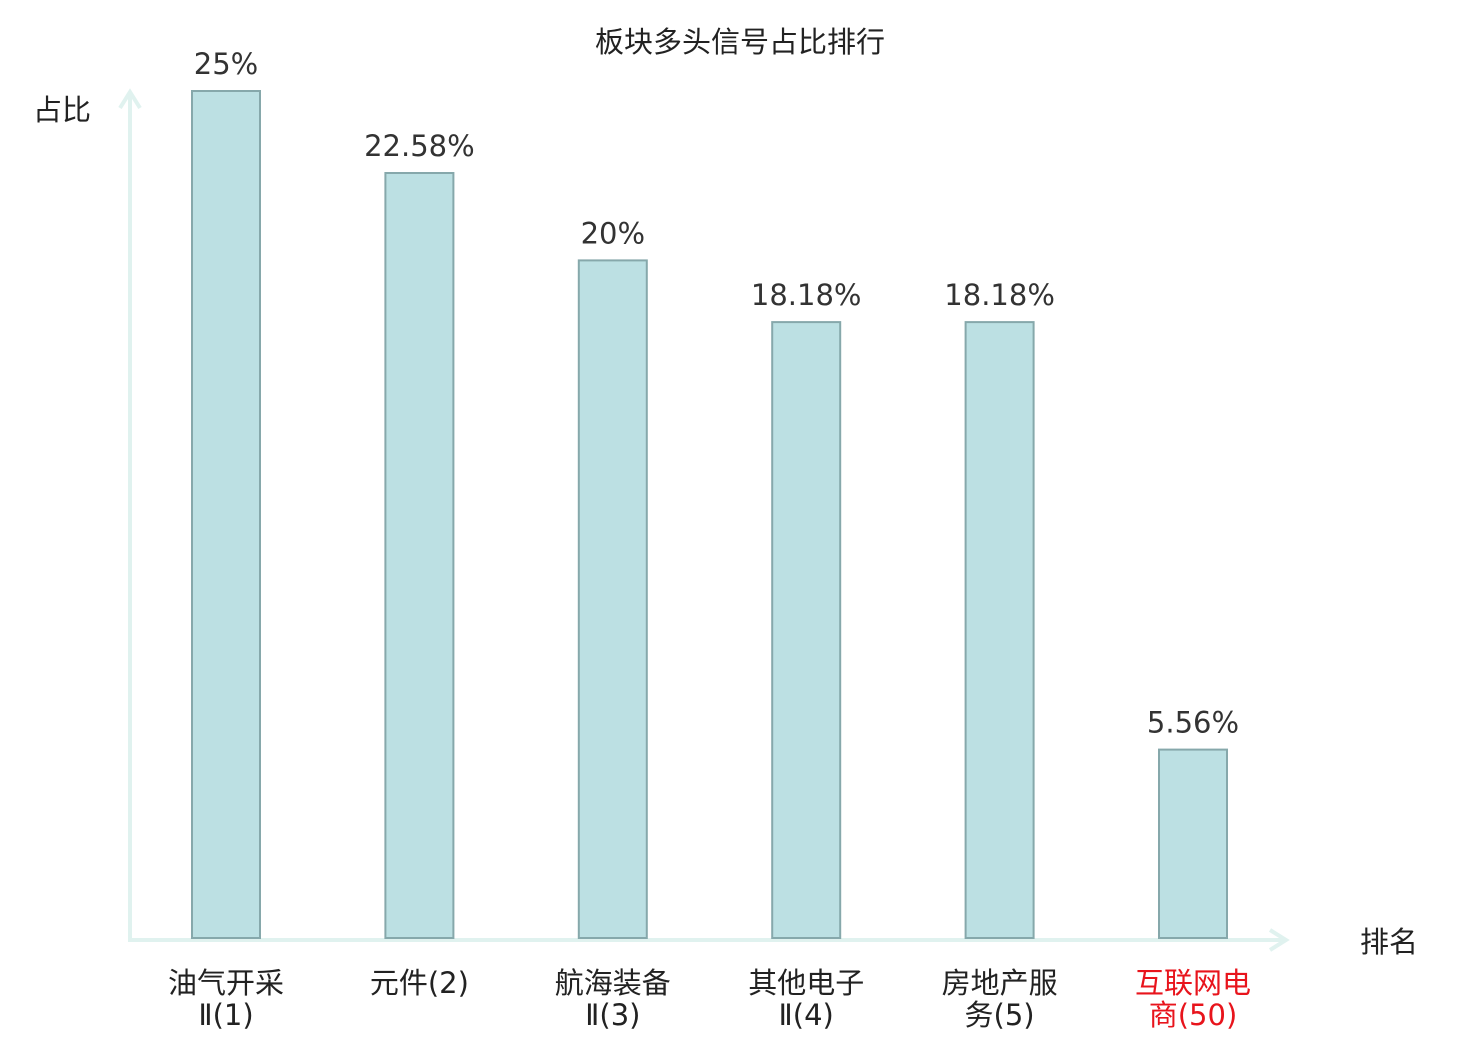 This screenshot has height=1040, width=1480. What do you see at coordinates (62, 110) in the screenshot?
I see `y-axis-label: 占比` at bounding box center [62, 110].